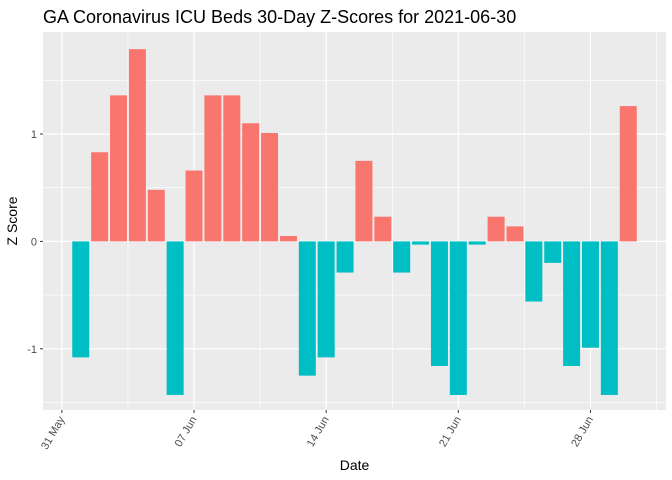 This screenshot has height=480, width=672. I want to click on x-tick-label: 07 Jun, so click(186, 432).